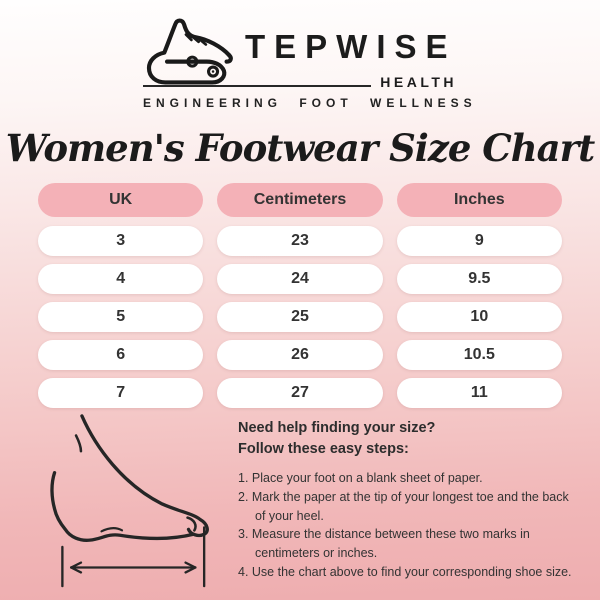 The width and height of the screenshot is (600, 600). What do you see at coordinates (121, 200) in the screenshot?
I see `column-header-uk: UK` at bounding box center [121, 200].